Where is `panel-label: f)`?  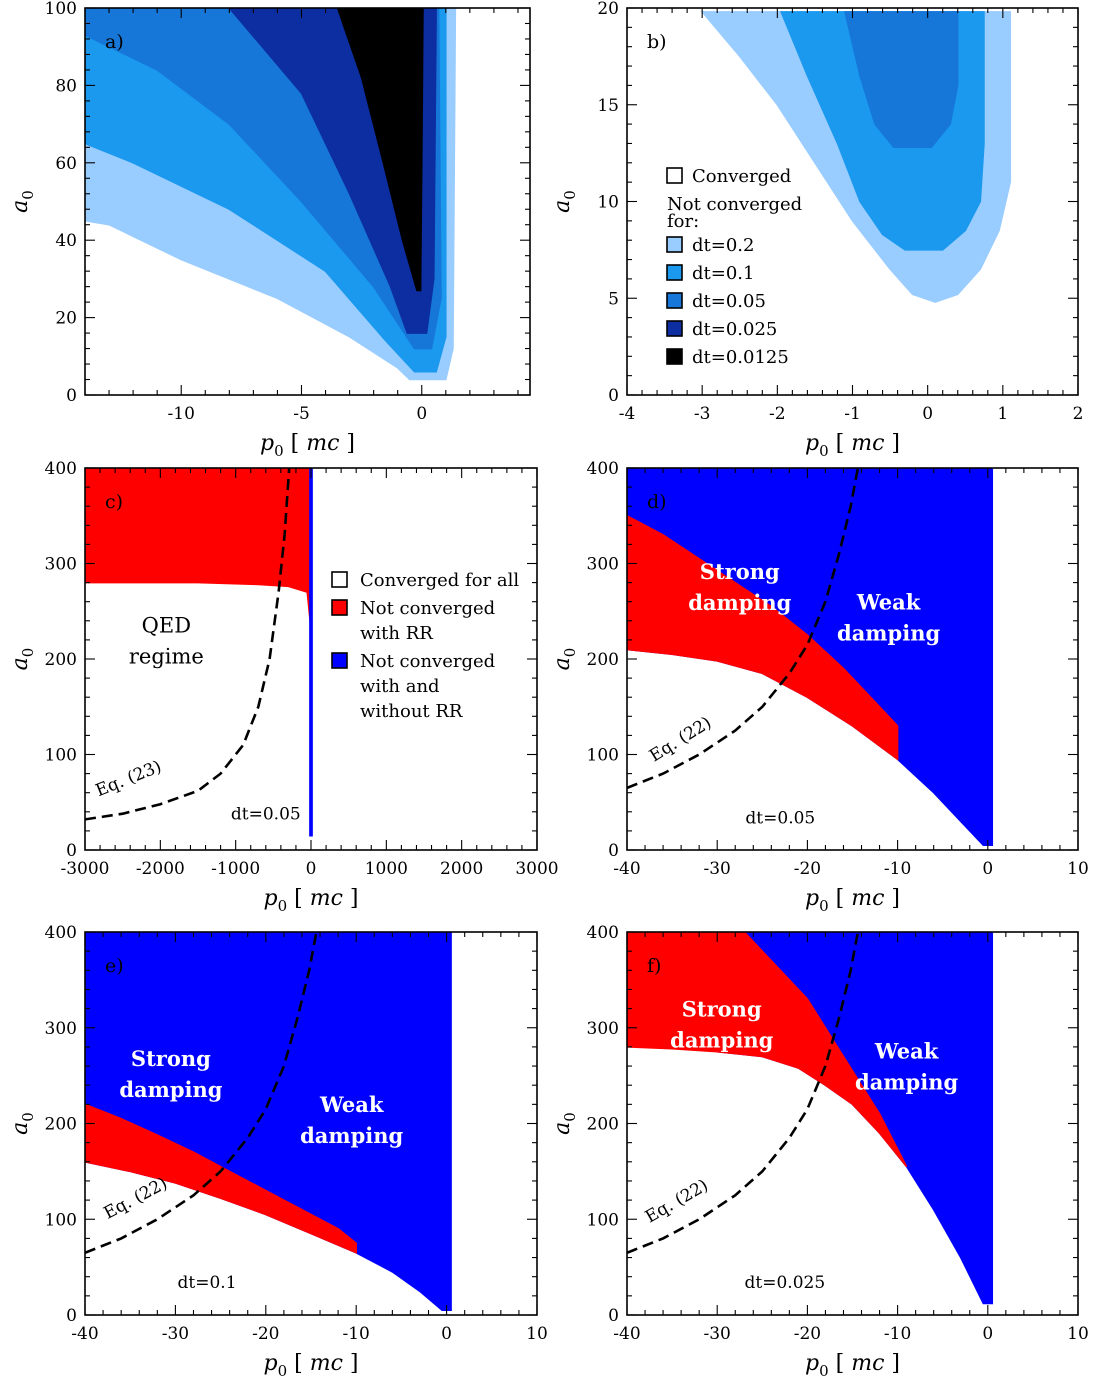
panel-label: f) is located at coordinates (654, 966).